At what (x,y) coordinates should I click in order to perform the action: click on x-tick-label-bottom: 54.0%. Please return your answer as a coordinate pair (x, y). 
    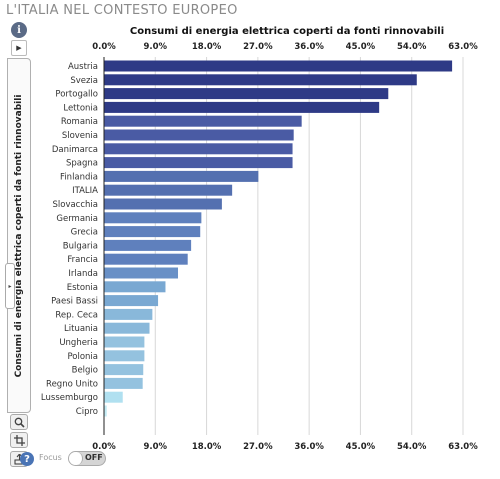
    Looking at the image, I should click on (412, 447).